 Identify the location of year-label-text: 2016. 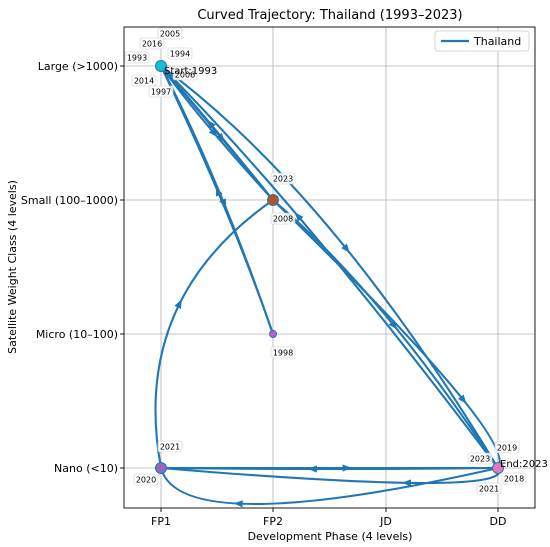
(152, 44).